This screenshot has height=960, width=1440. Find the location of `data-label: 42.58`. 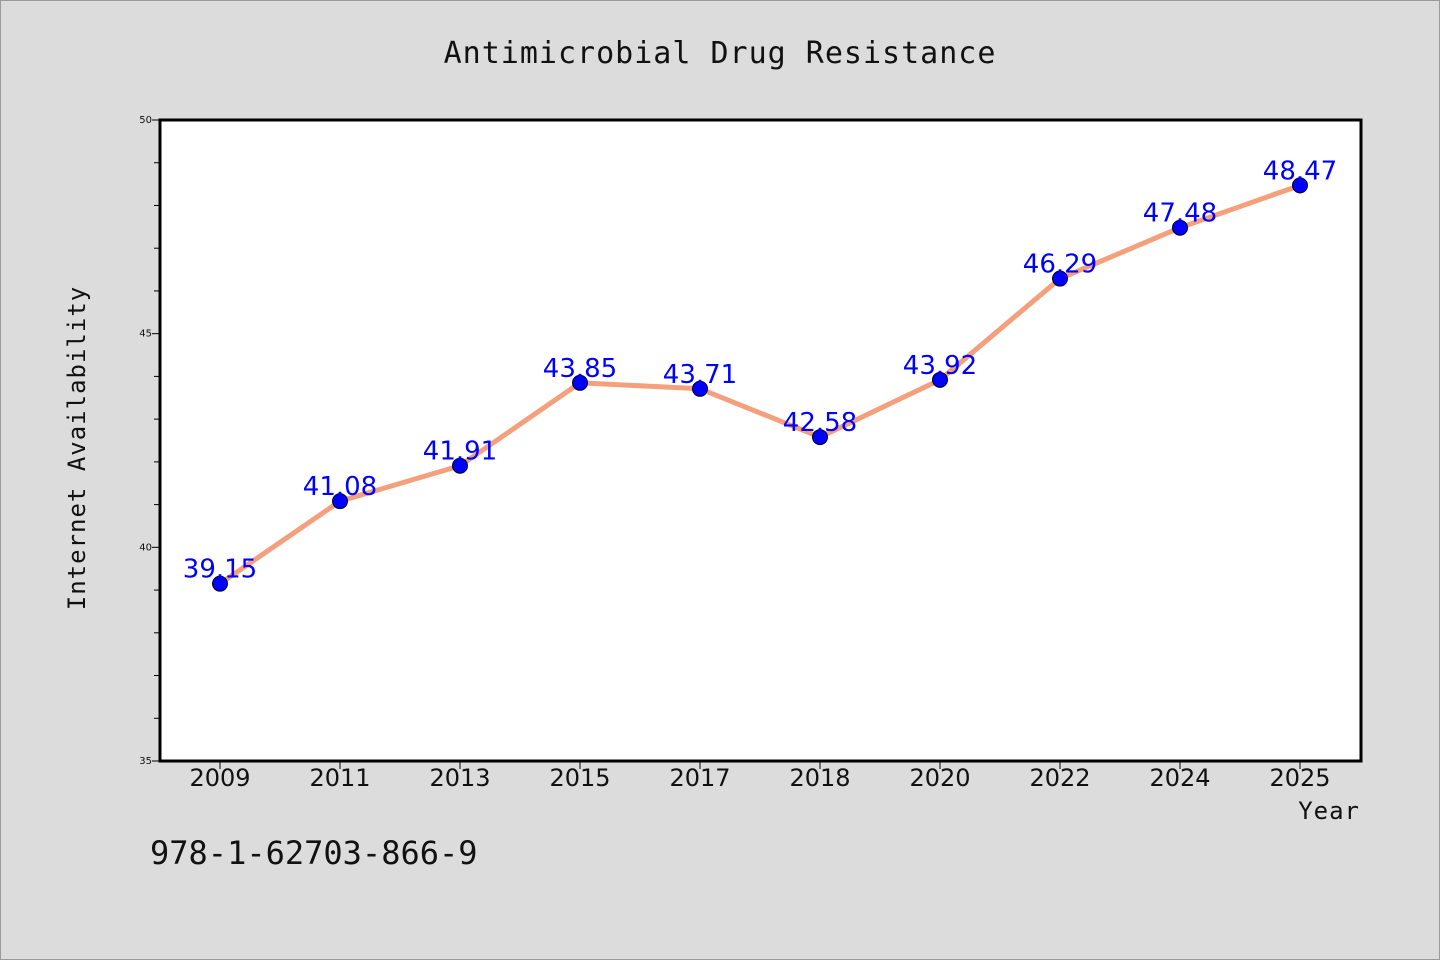

data-label: 42.58 is located at coordinates (820, 423).